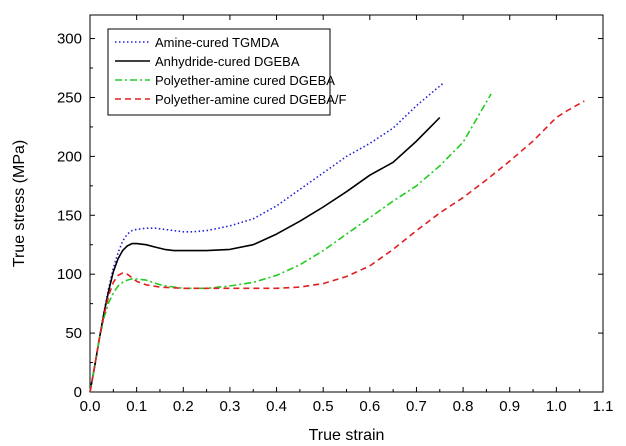  Describe the element at coordinates (69, 274) in the screenshot. I see `y-tick-label: 100` at that location.